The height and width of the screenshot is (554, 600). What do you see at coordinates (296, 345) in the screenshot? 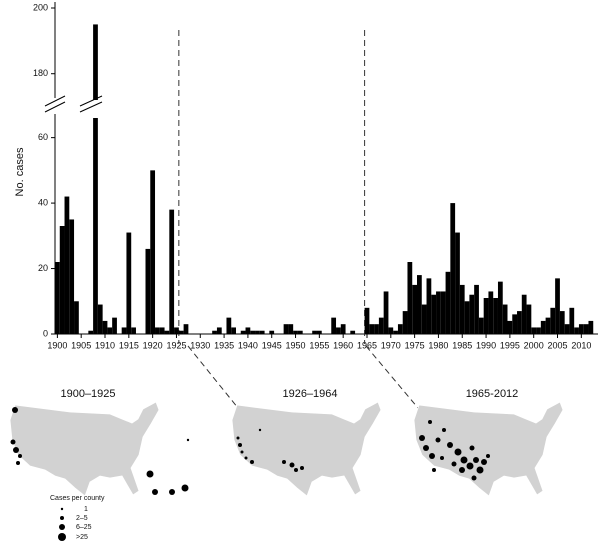
I see `x-tick-label: 1950` at bounding box center [296, 345].